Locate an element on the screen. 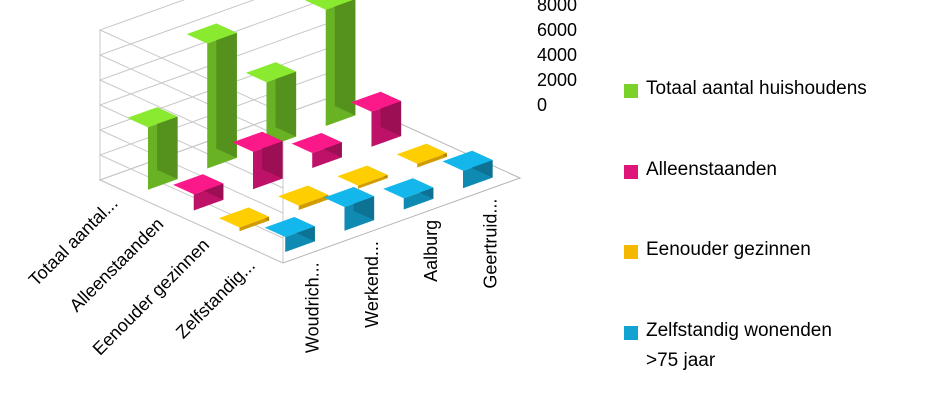 This screenshot has width=932, height=407. legend-item-zelfstandig: Zelfstandig wonenden >75 jaar is located at coordinates (728, 348).